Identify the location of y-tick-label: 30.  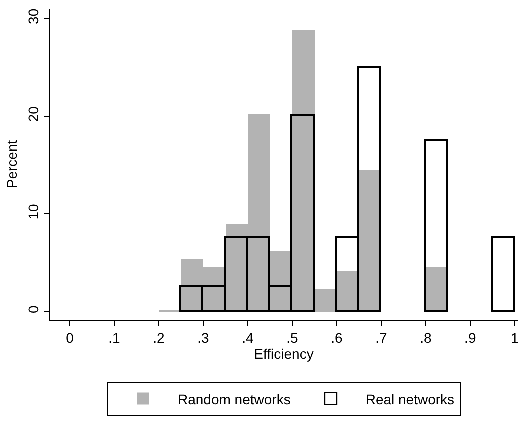
(33, 16).